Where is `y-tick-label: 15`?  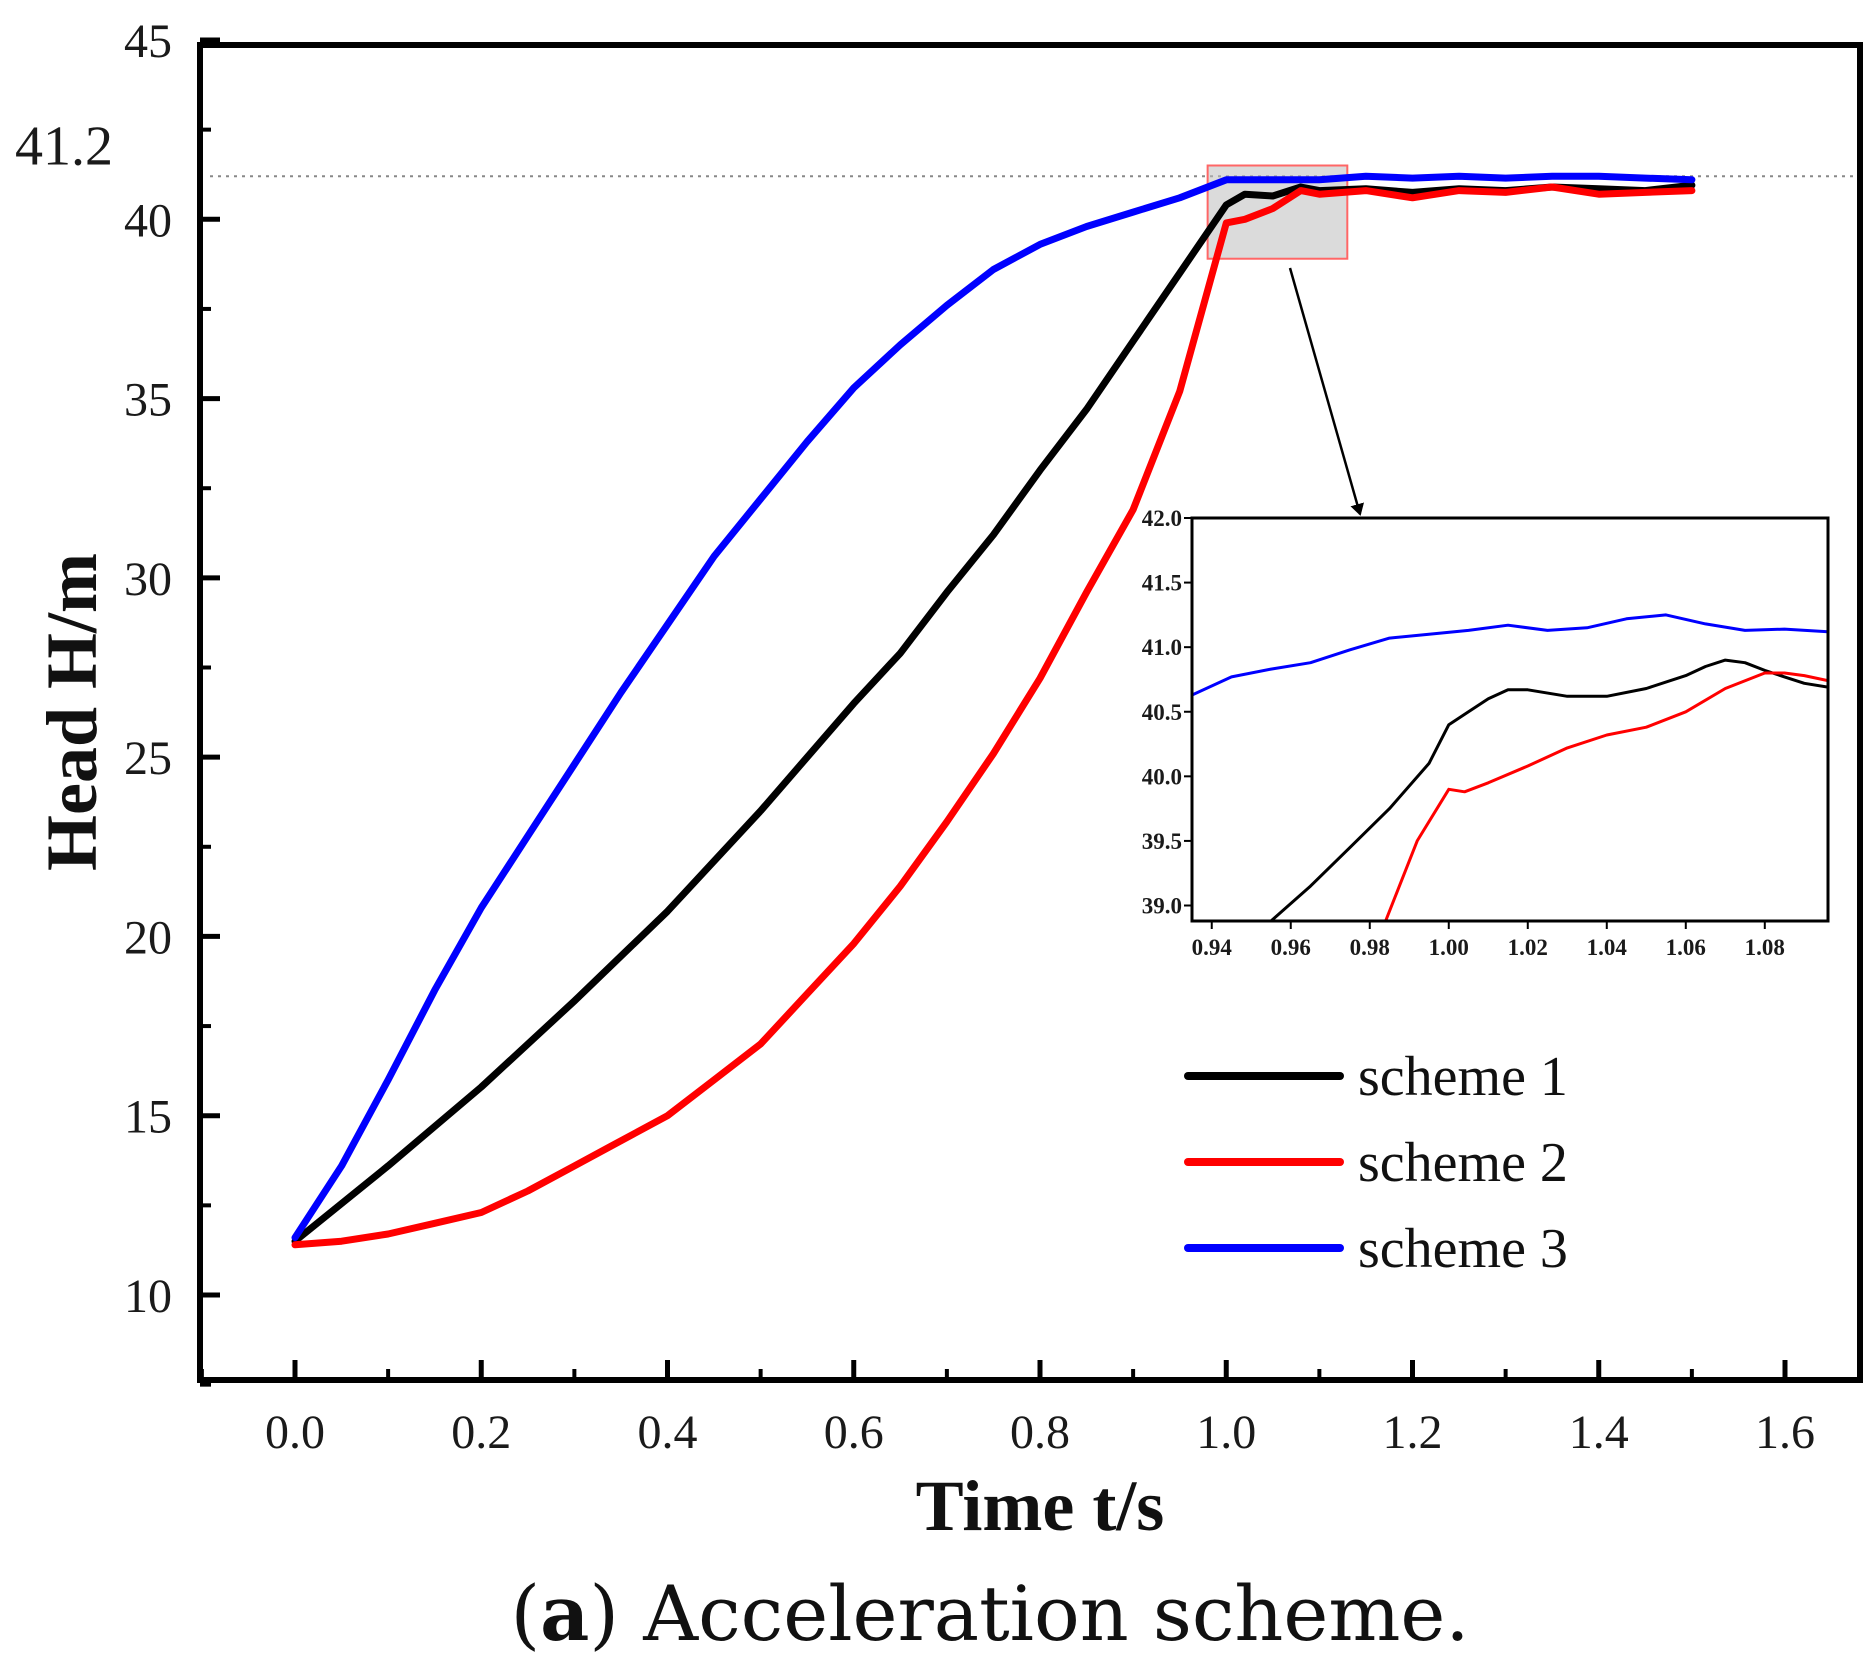
y-tick-label: 15 is located at coordinates (148, 1117).